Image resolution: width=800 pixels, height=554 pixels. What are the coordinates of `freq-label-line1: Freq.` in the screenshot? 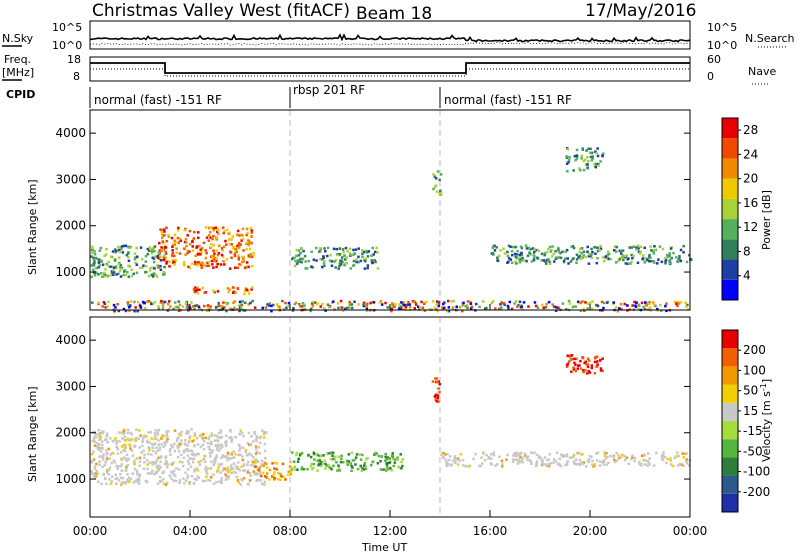 It's located at (17, 59).